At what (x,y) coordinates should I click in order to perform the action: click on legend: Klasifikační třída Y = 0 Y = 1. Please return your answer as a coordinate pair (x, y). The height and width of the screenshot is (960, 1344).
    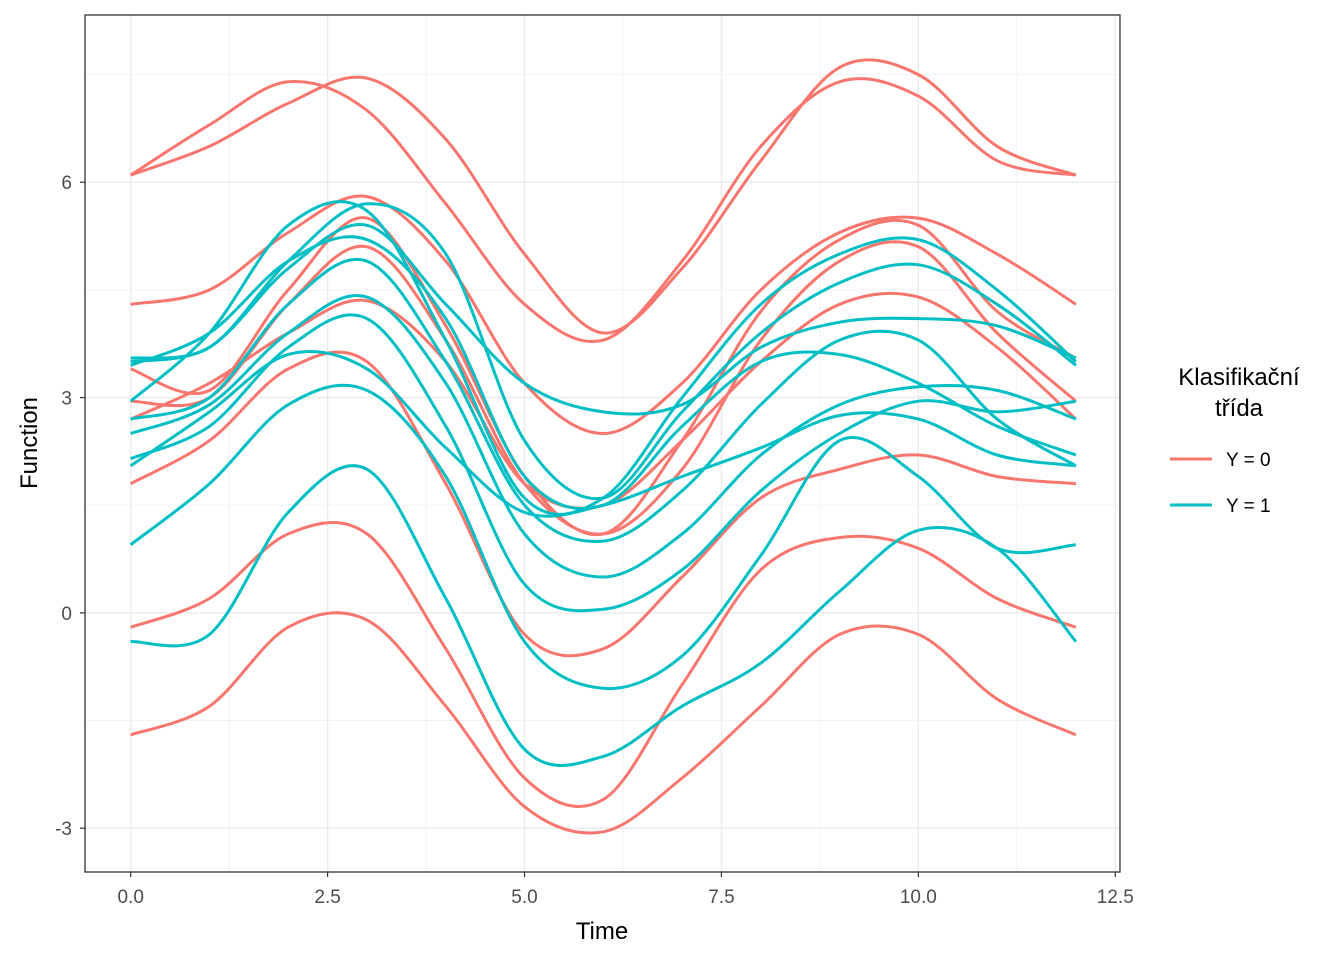
    Looking at the image, I should click on (1235, 440).